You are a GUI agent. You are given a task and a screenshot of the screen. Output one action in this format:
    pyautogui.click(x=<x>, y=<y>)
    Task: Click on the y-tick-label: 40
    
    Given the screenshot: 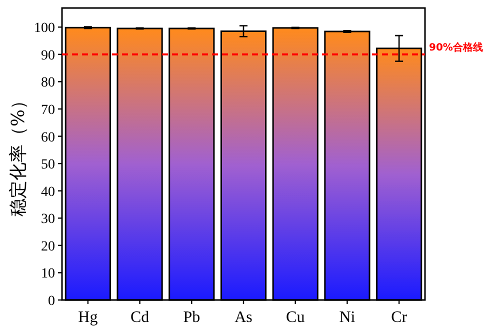 What is the action you would take?
    pyautogui.click(x=48, y=192)
    